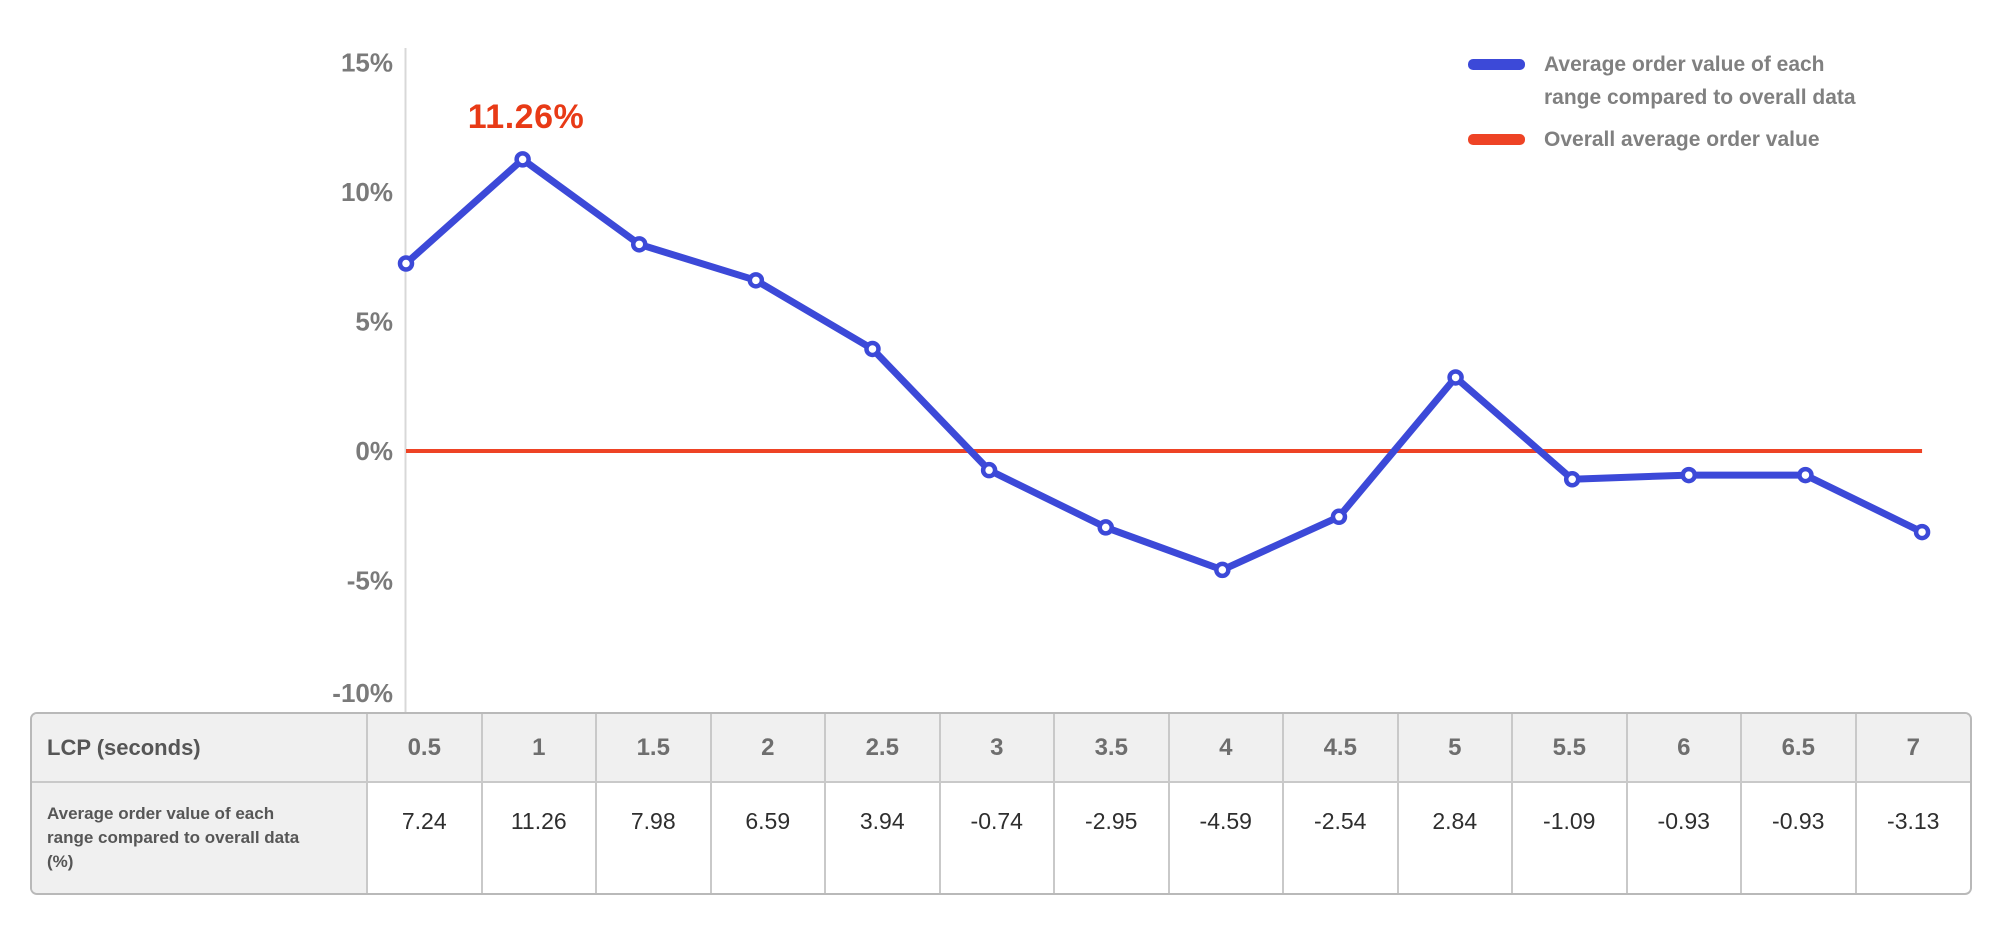  Describe the element at coordinates (539, 837) in the screenshot. I see `value-cell: 11.26` at that location.